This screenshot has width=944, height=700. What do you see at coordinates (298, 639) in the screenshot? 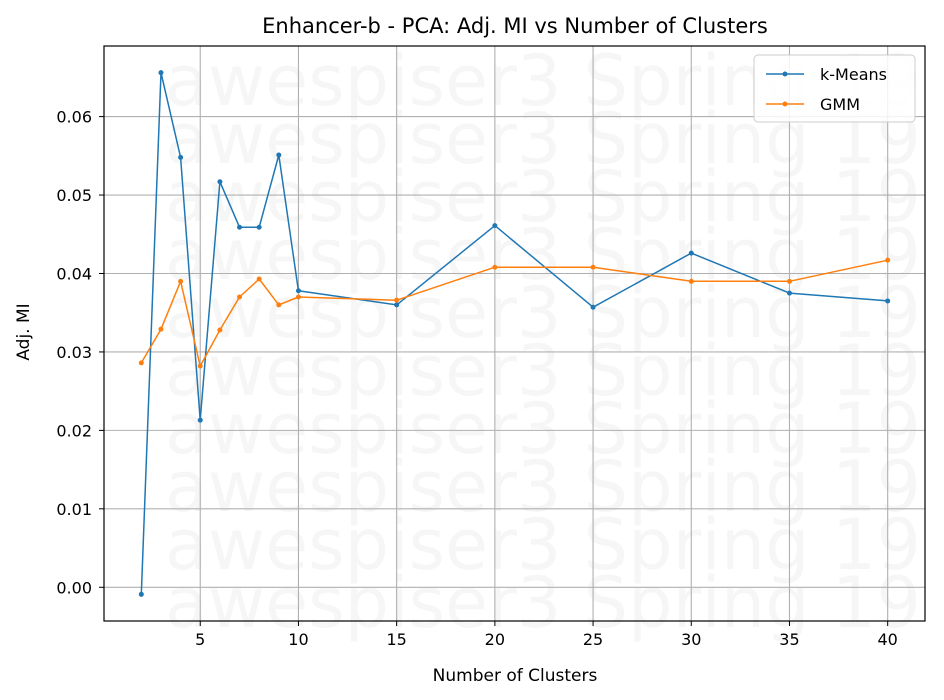
I see `x-tick-label: 10` at bounding box center [298, 639].